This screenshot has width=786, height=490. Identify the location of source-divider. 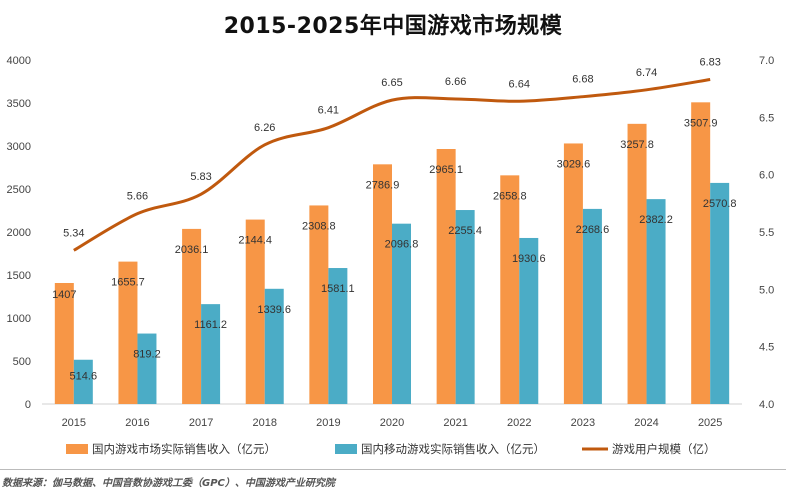
(393, 469).